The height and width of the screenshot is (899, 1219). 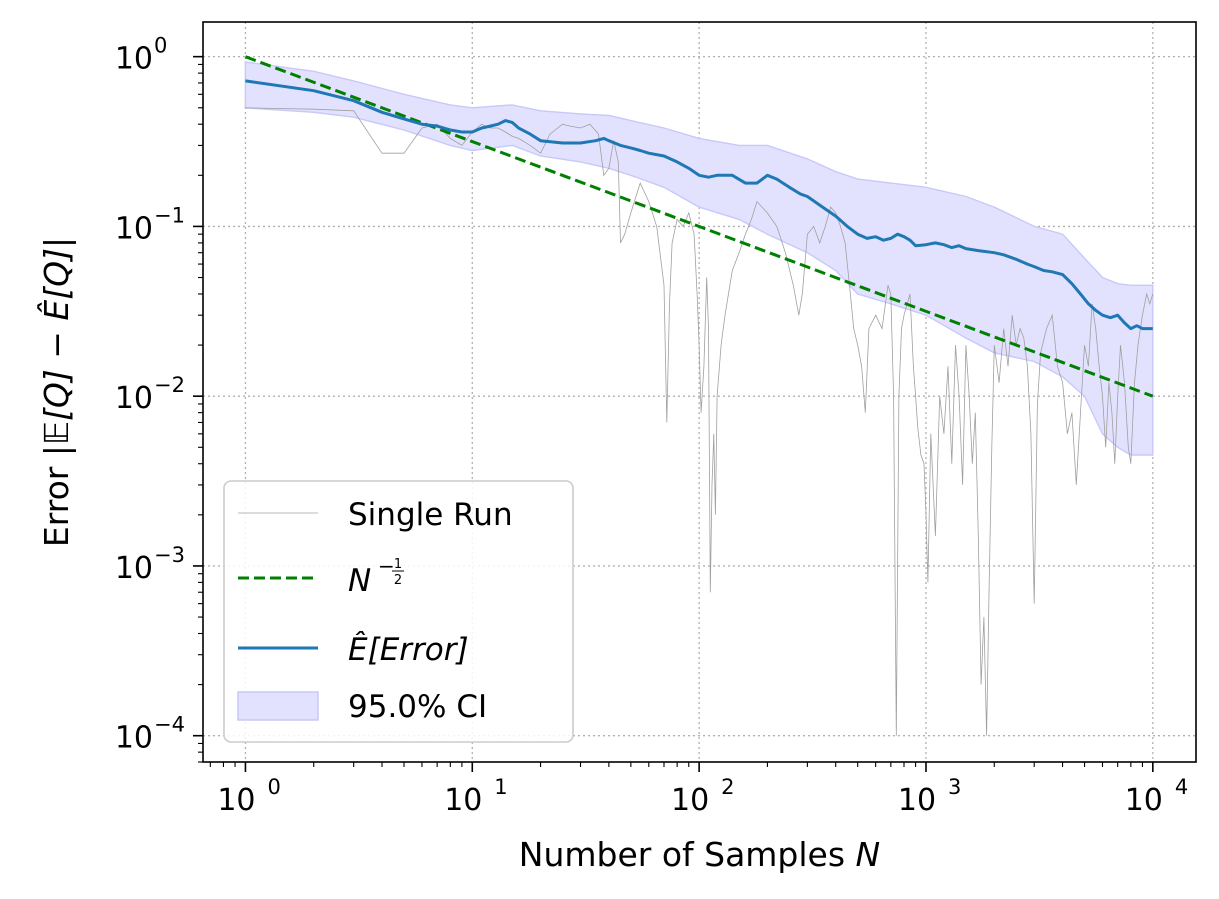 I want to click on legend-reference-base: N, so click(x=359, y=581).